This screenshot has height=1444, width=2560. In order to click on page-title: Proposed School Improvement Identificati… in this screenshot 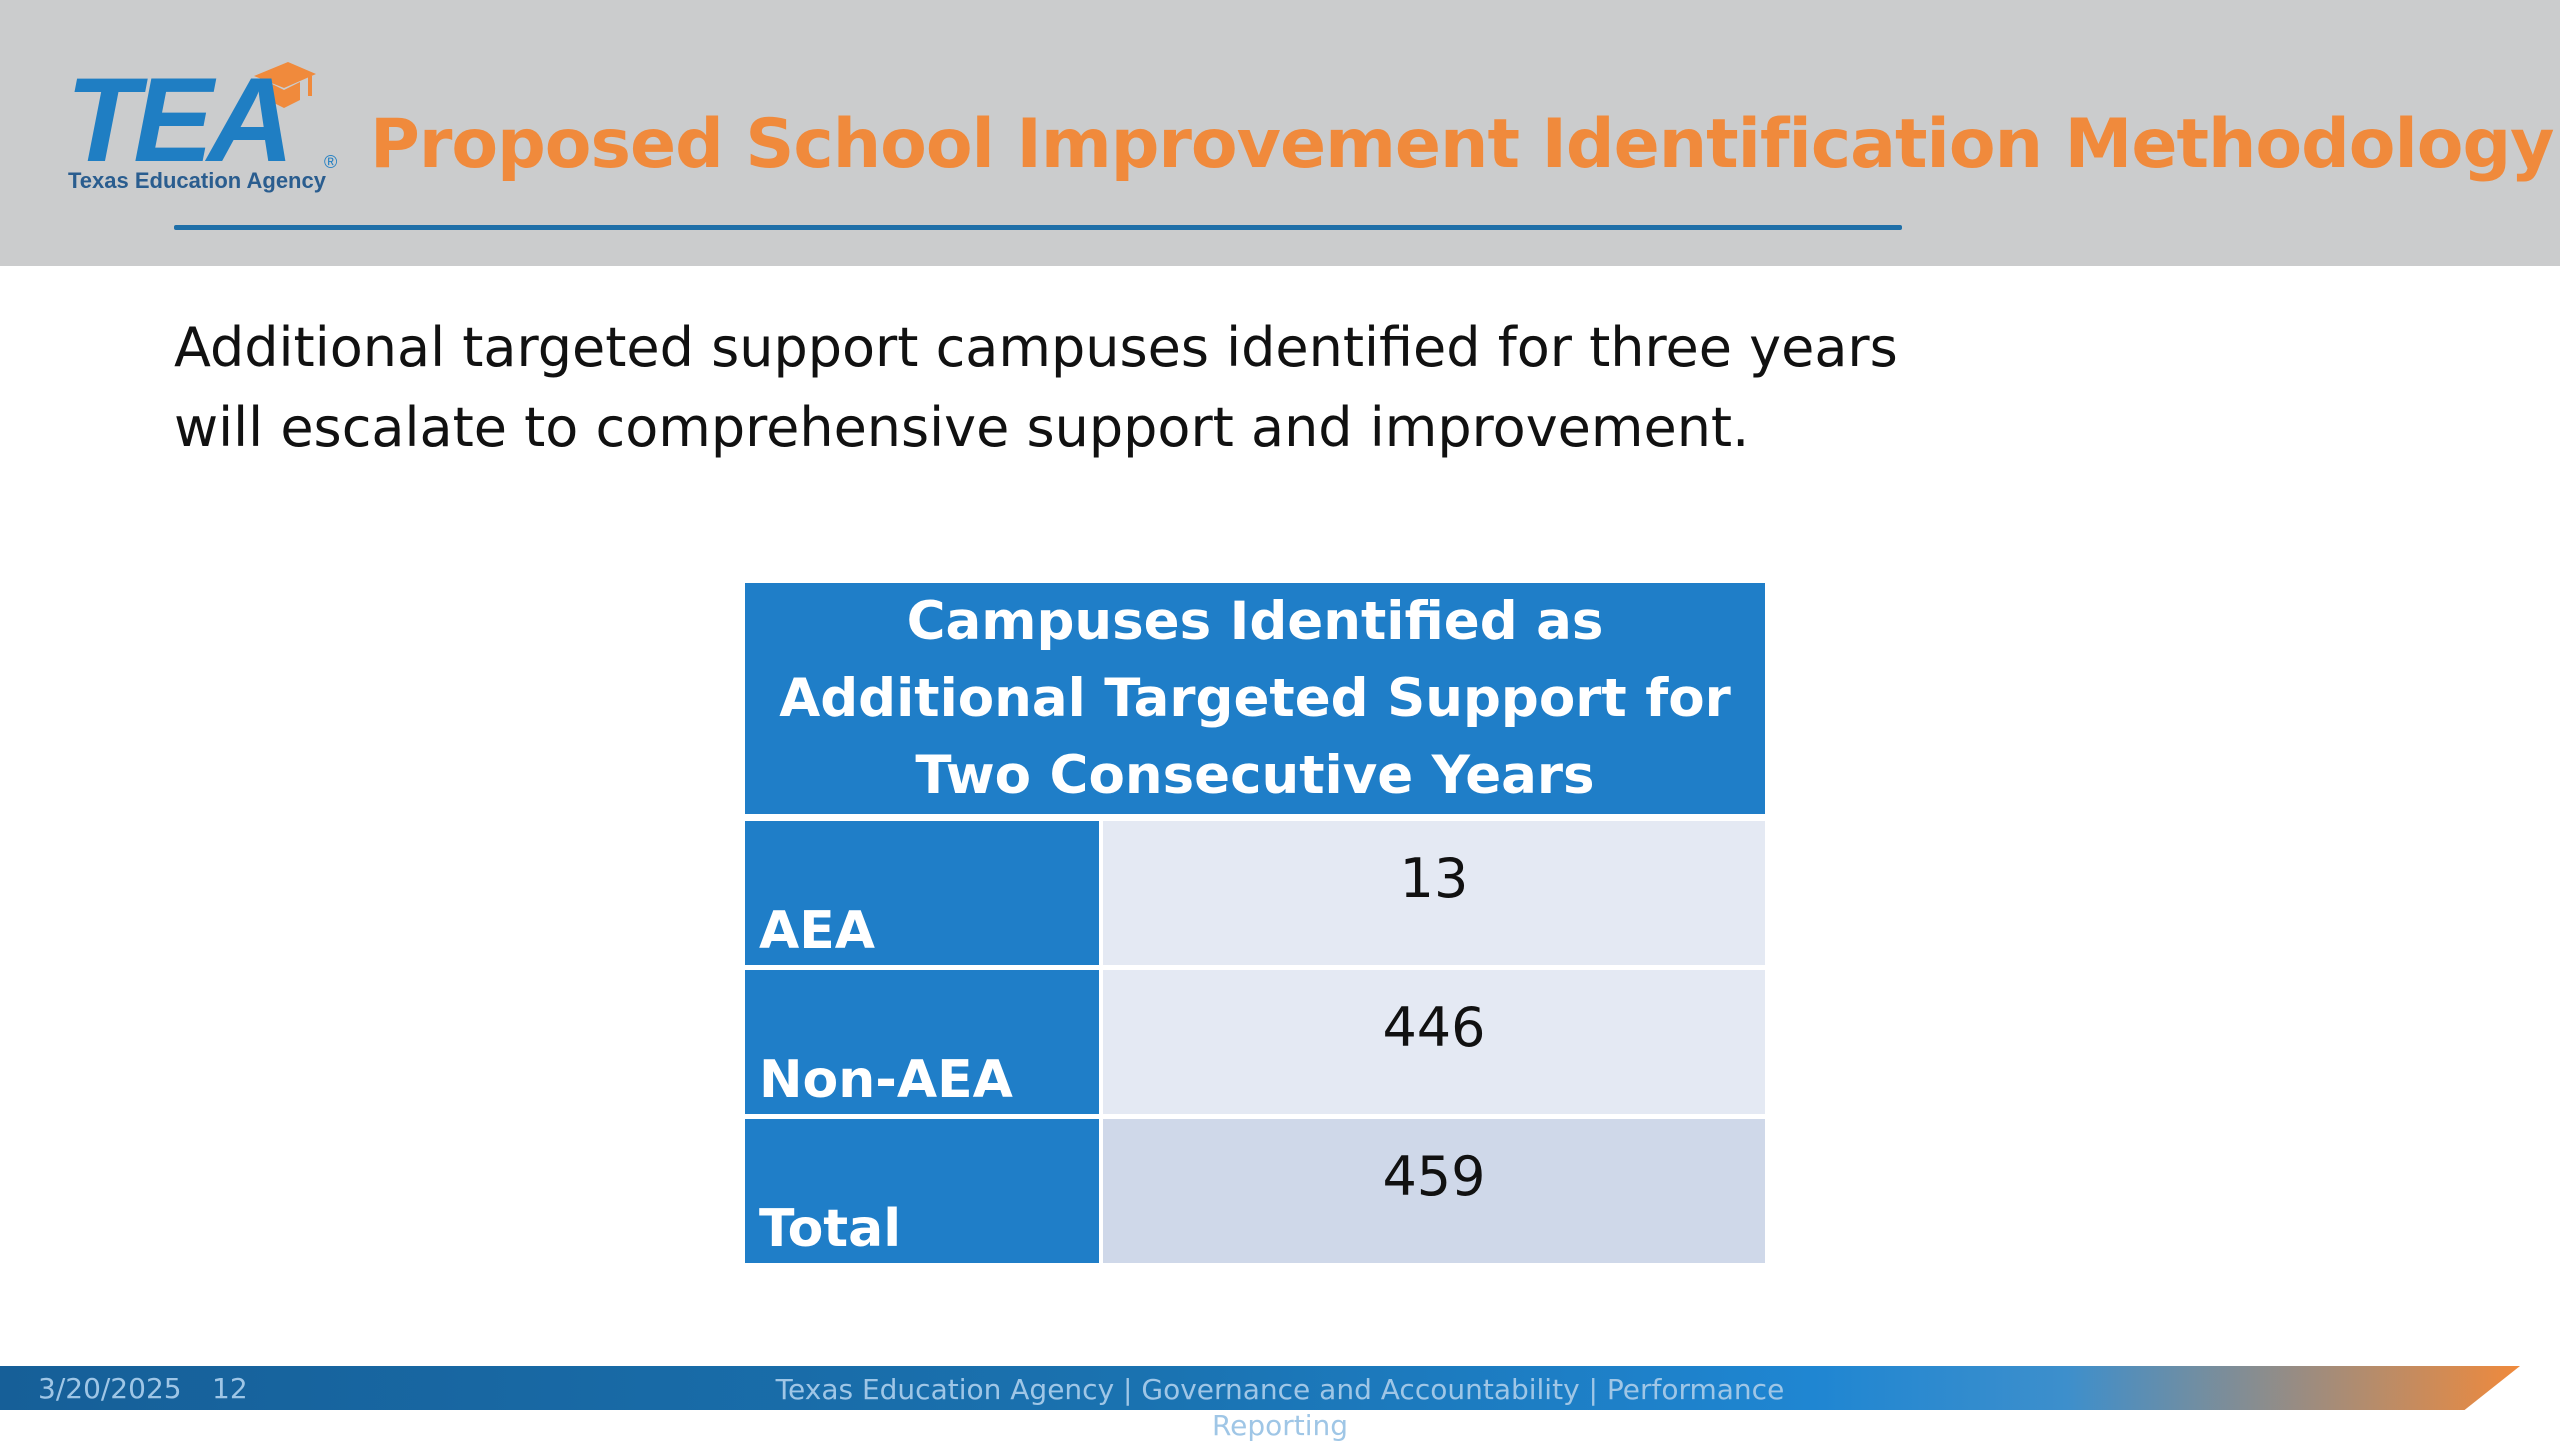, I will do `click(1462, 144)`.